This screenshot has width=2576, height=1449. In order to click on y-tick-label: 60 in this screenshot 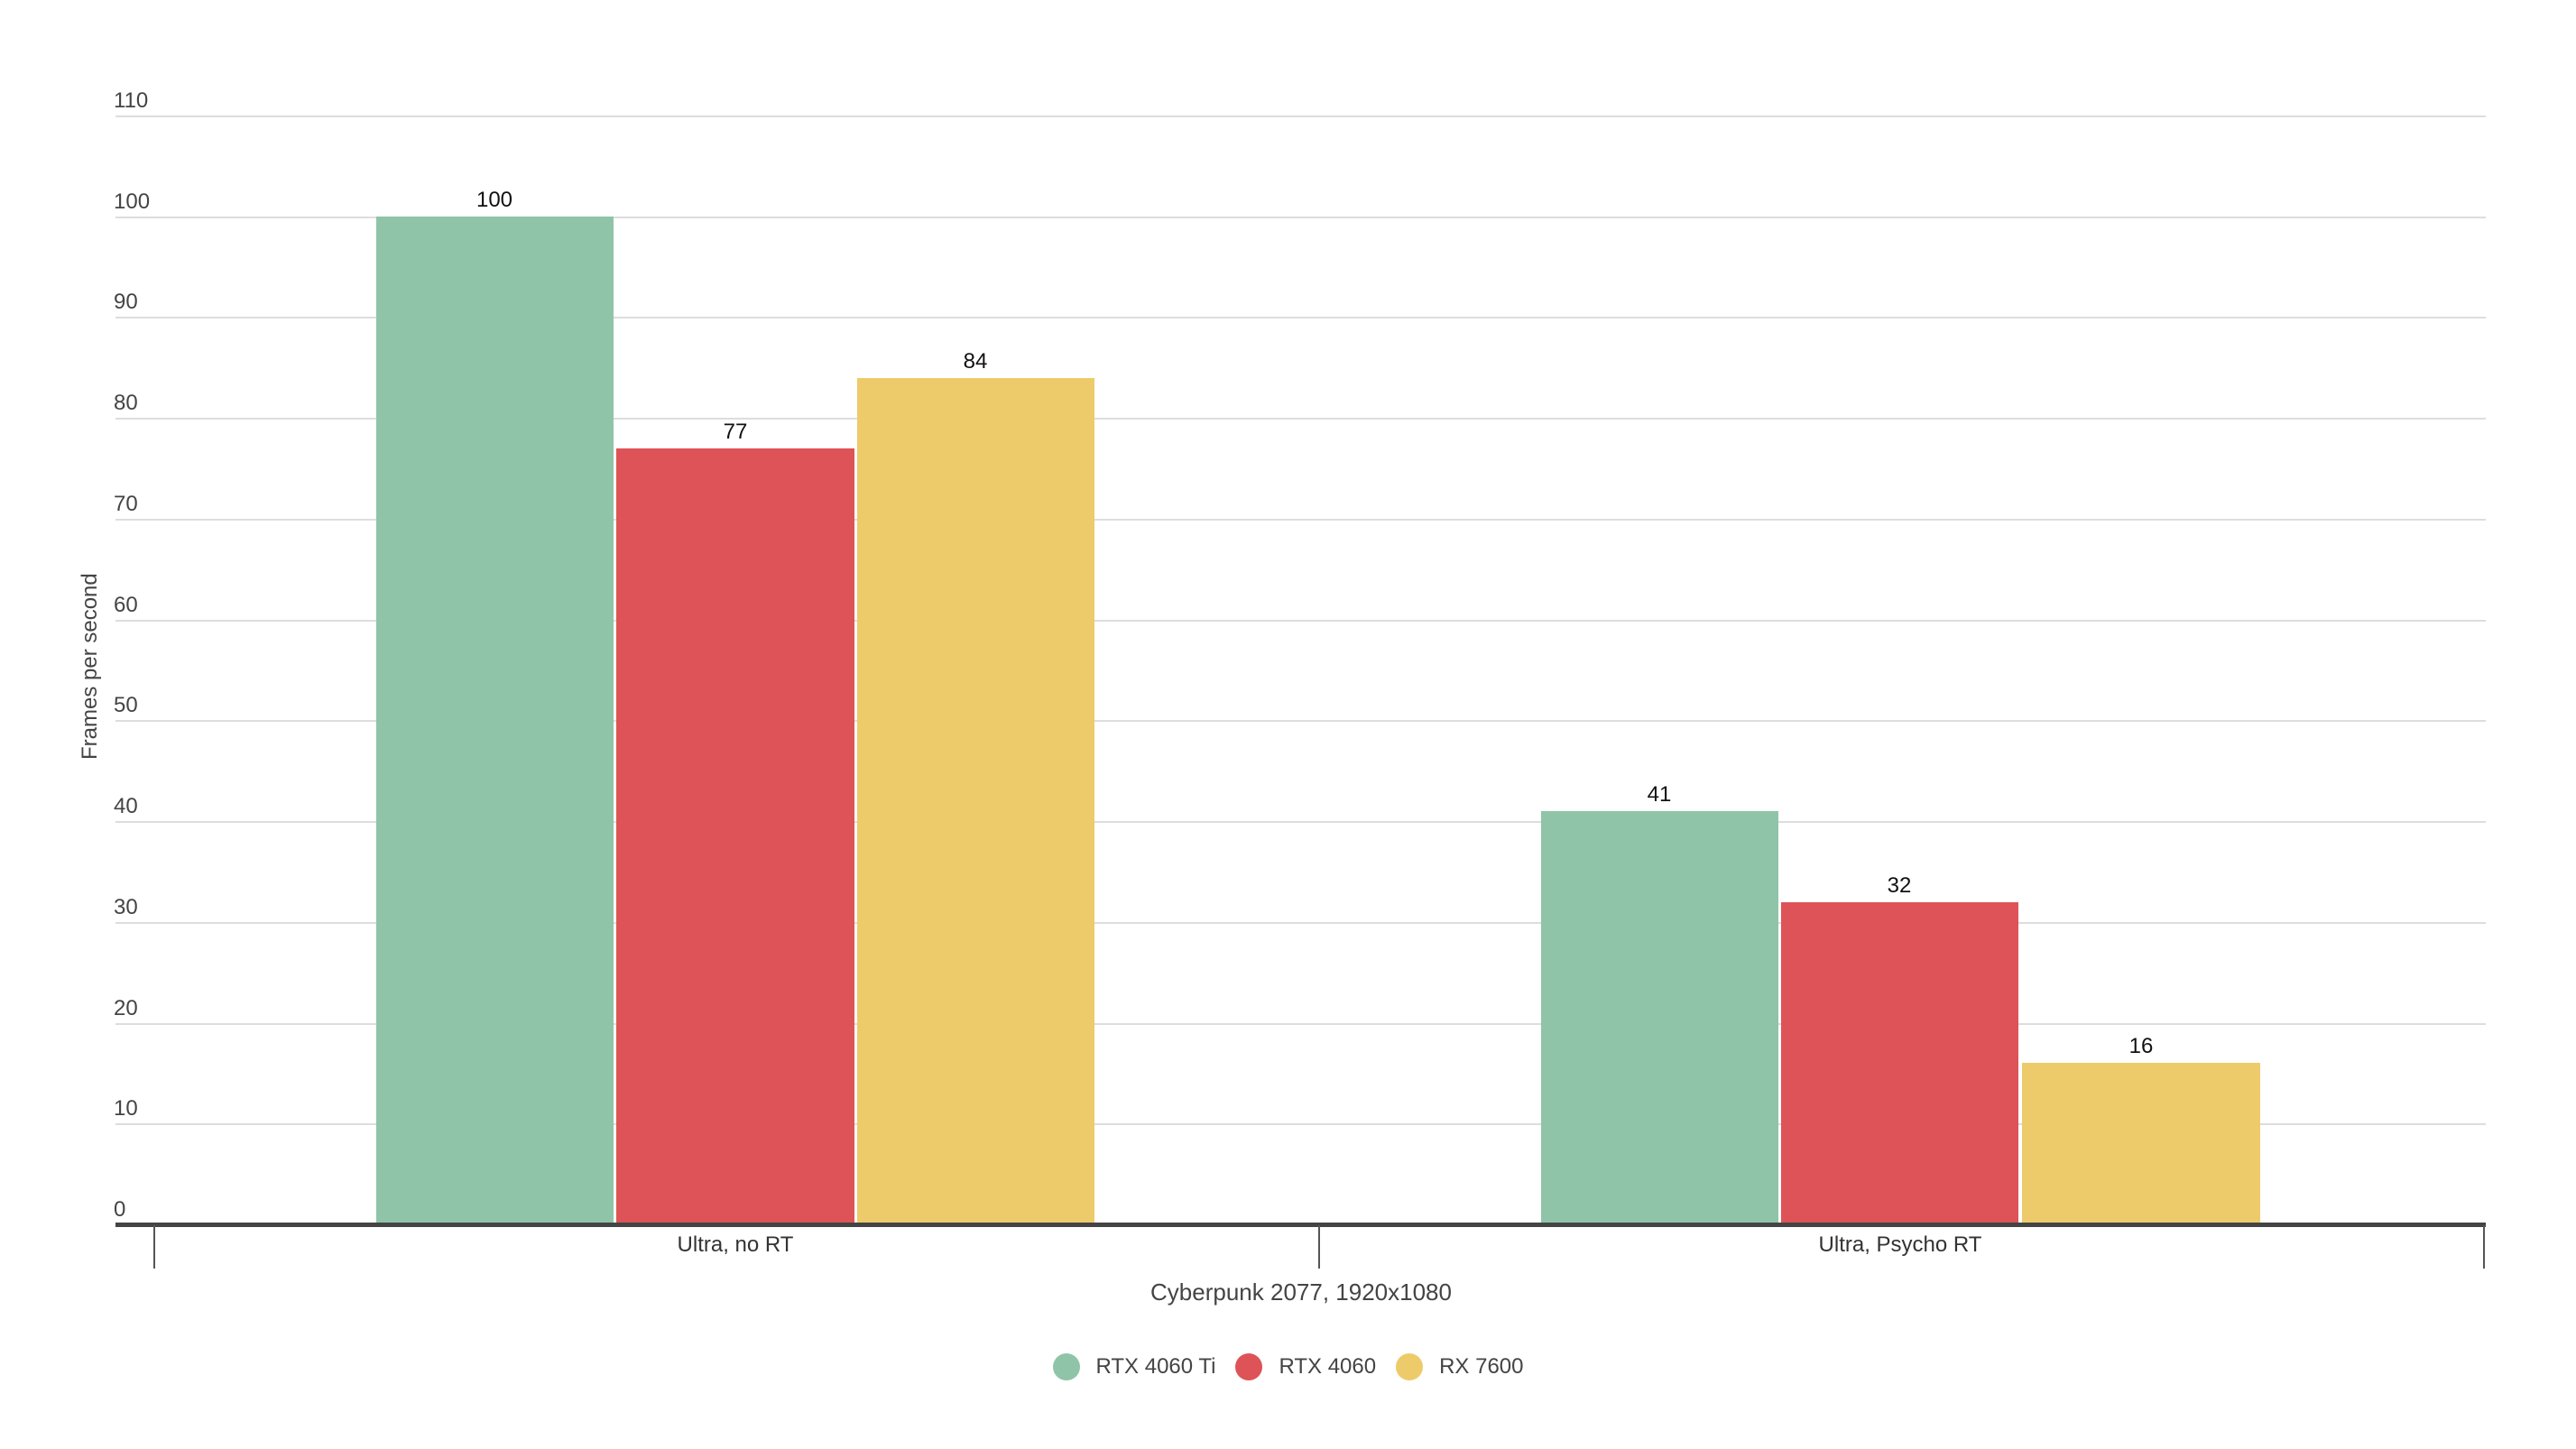, I will do `click(126, 605)`.